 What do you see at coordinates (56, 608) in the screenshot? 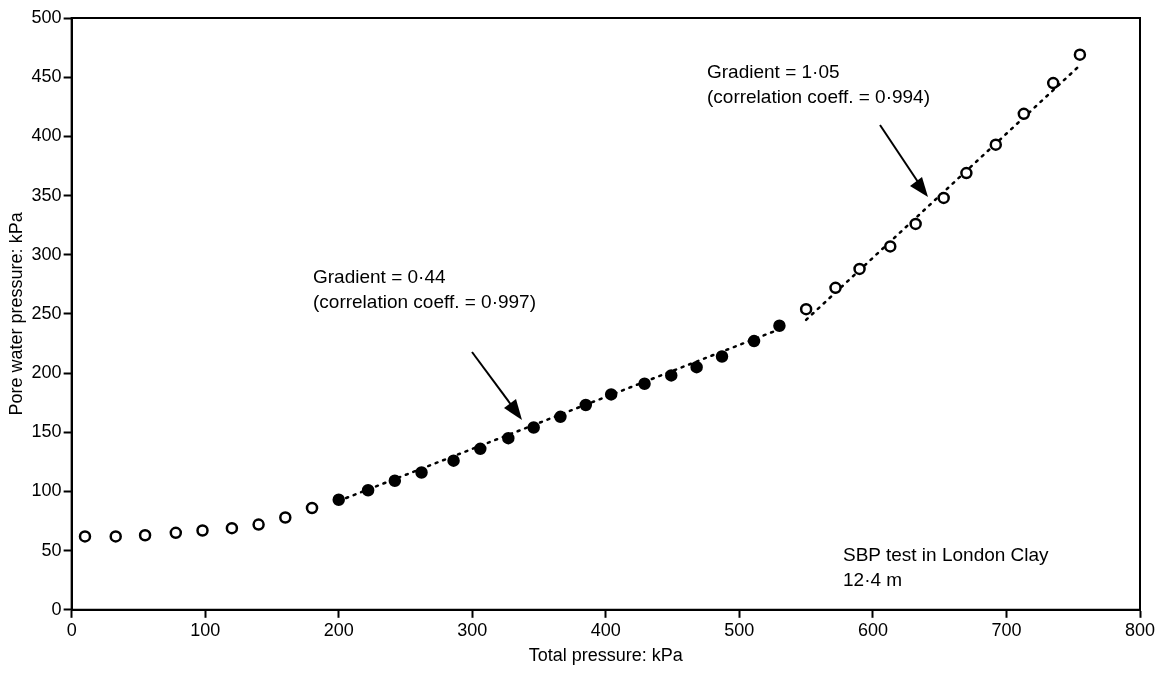
I see `y-tick-label: 0` at bounding box center [56, 608].